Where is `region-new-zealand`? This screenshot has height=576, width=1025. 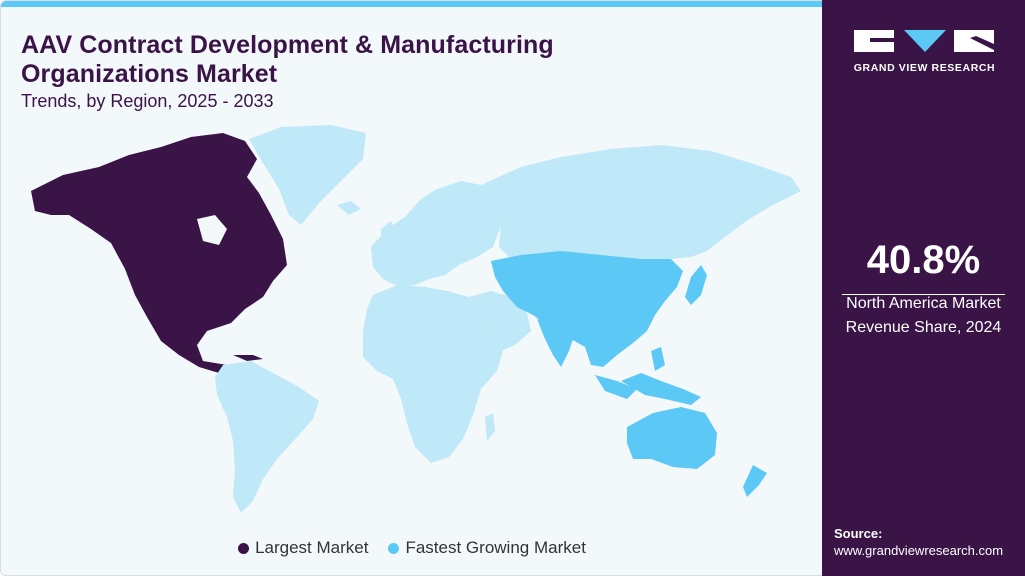
region-new-zealand is located at coordinates (755, 481).